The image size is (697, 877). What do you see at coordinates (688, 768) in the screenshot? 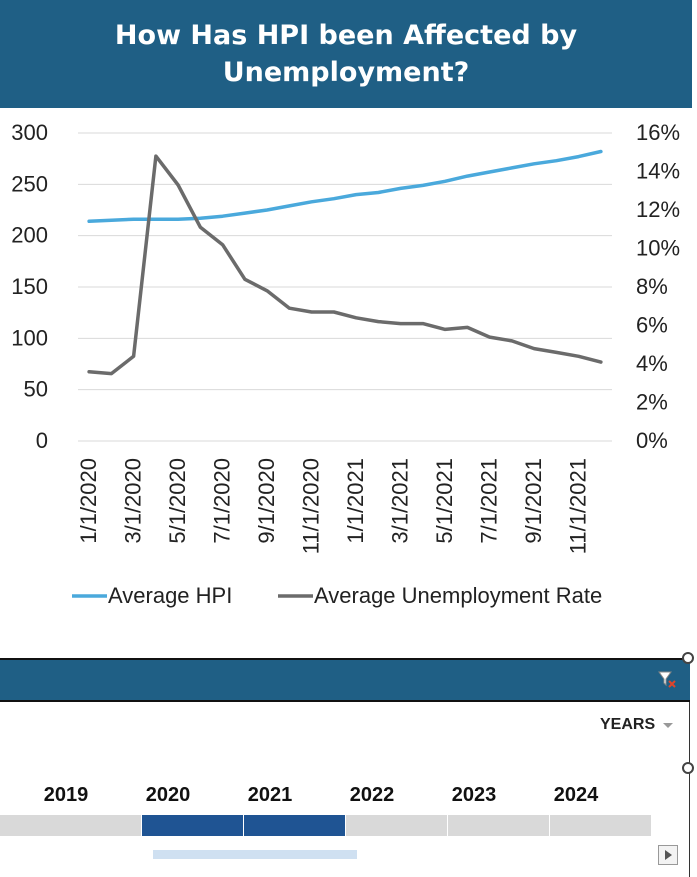
I see `resize-handle-middle` at bounding box center [688, 768].